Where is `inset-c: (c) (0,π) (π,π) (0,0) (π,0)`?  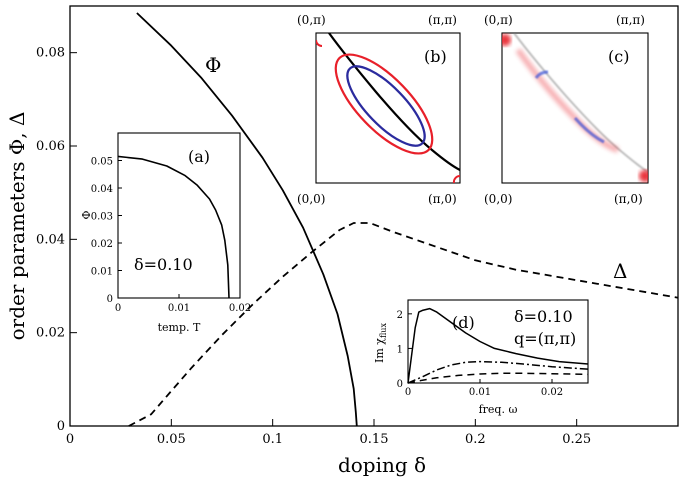 inset-c: (c) (0,π) (π,π) (0,0) (π,0) is located at coordinates (566, 109).